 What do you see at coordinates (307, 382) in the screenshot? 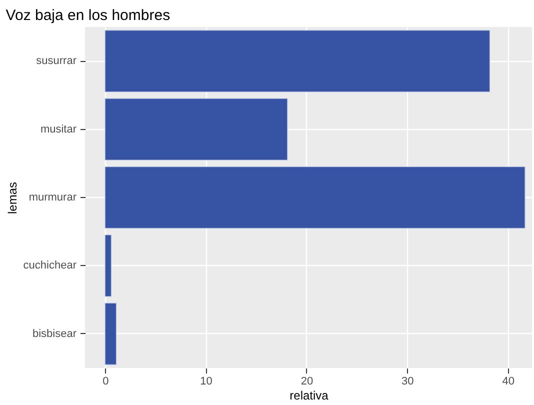
I see `x-tick-label: 20` at bounding box center [307, 382].